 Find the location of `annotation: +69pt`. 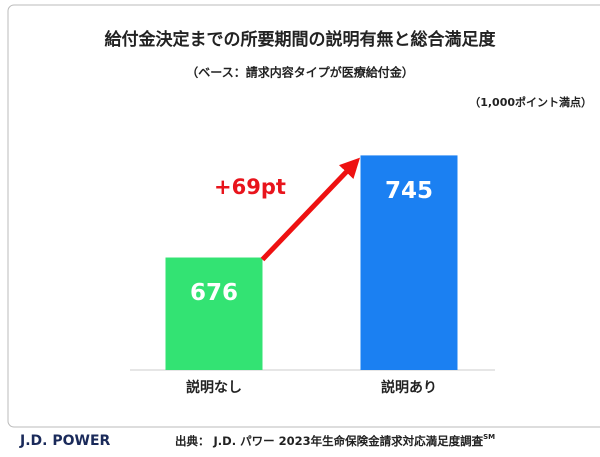

annotation: +69pt is located at coordinates (250, 187).